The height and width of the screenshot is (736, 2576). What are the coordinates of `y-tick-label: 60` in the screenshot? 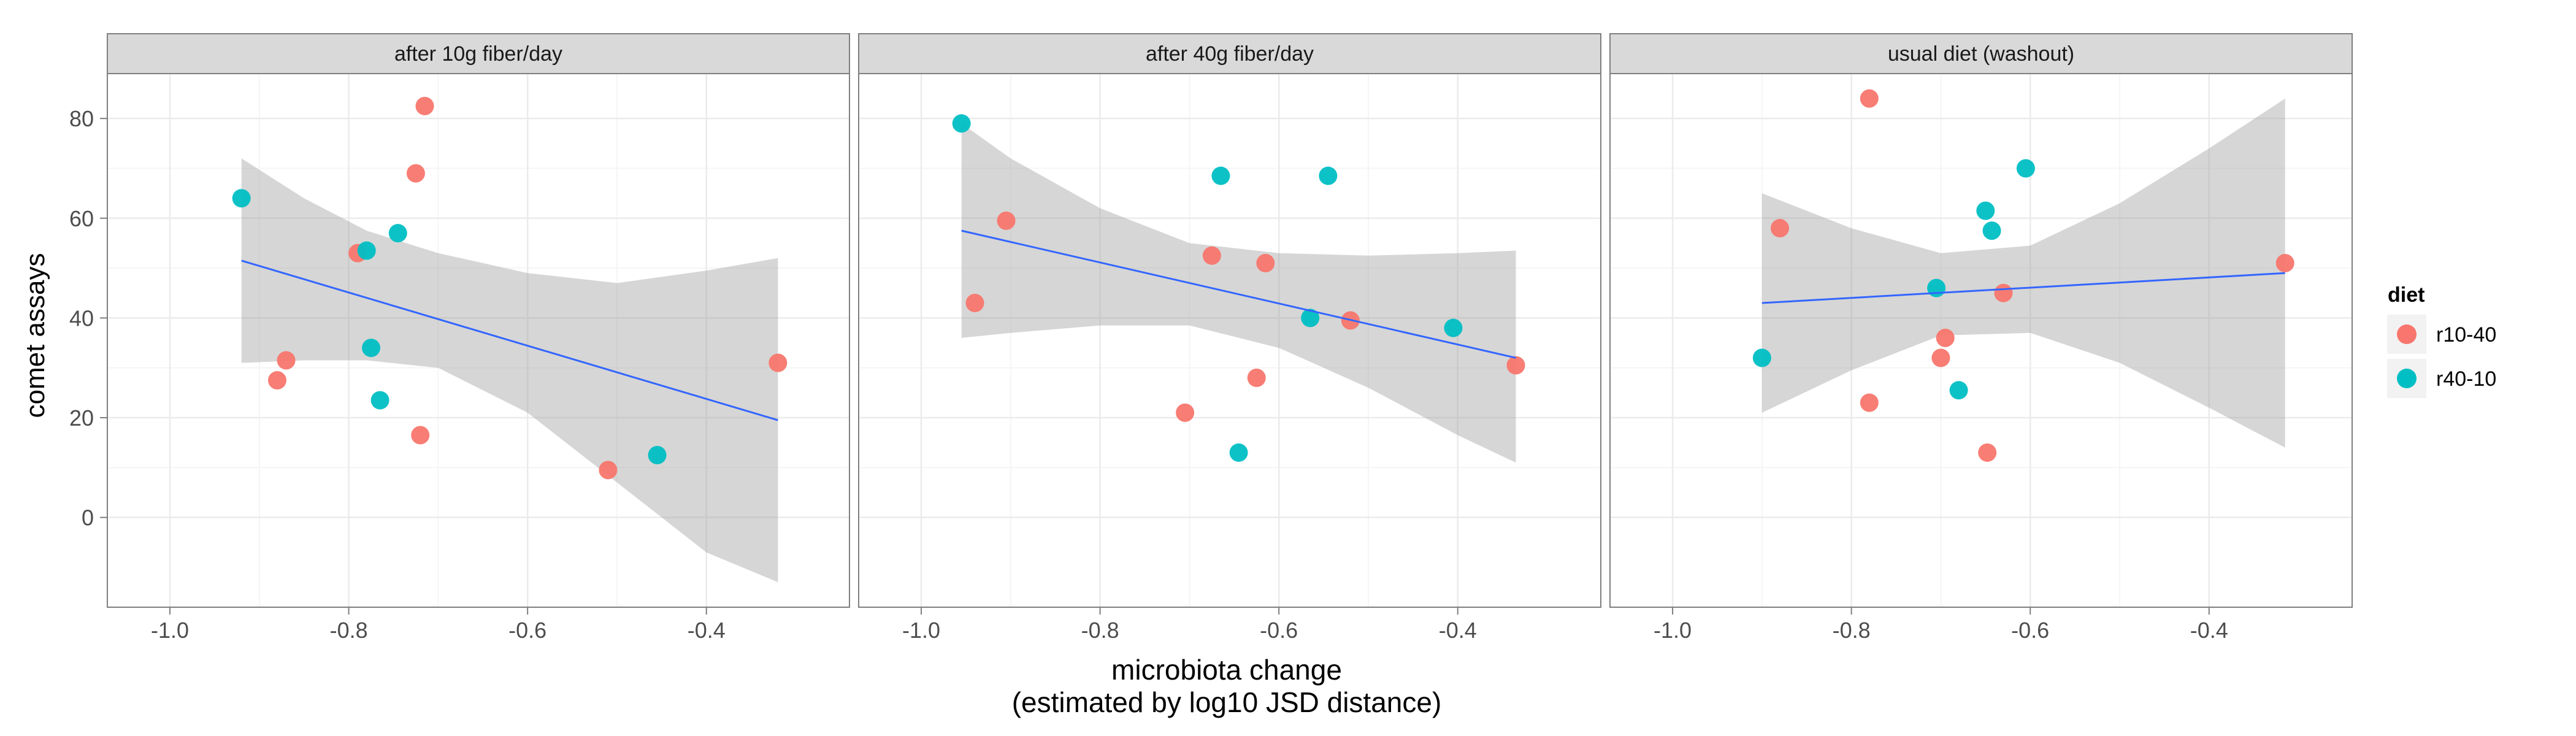 It's located at (81, 218).